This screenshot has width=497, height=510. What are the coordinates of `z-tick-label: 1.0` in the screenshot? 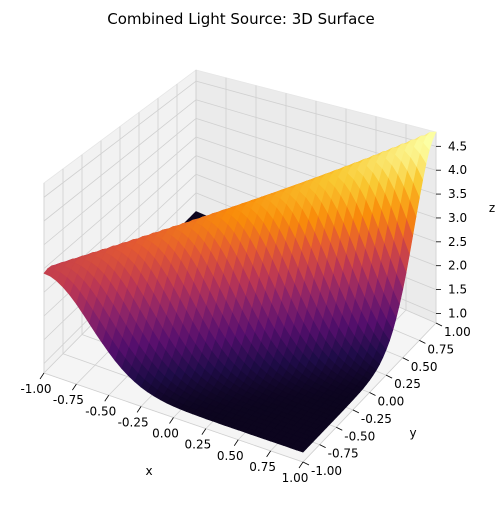 It's located at (457, 313).